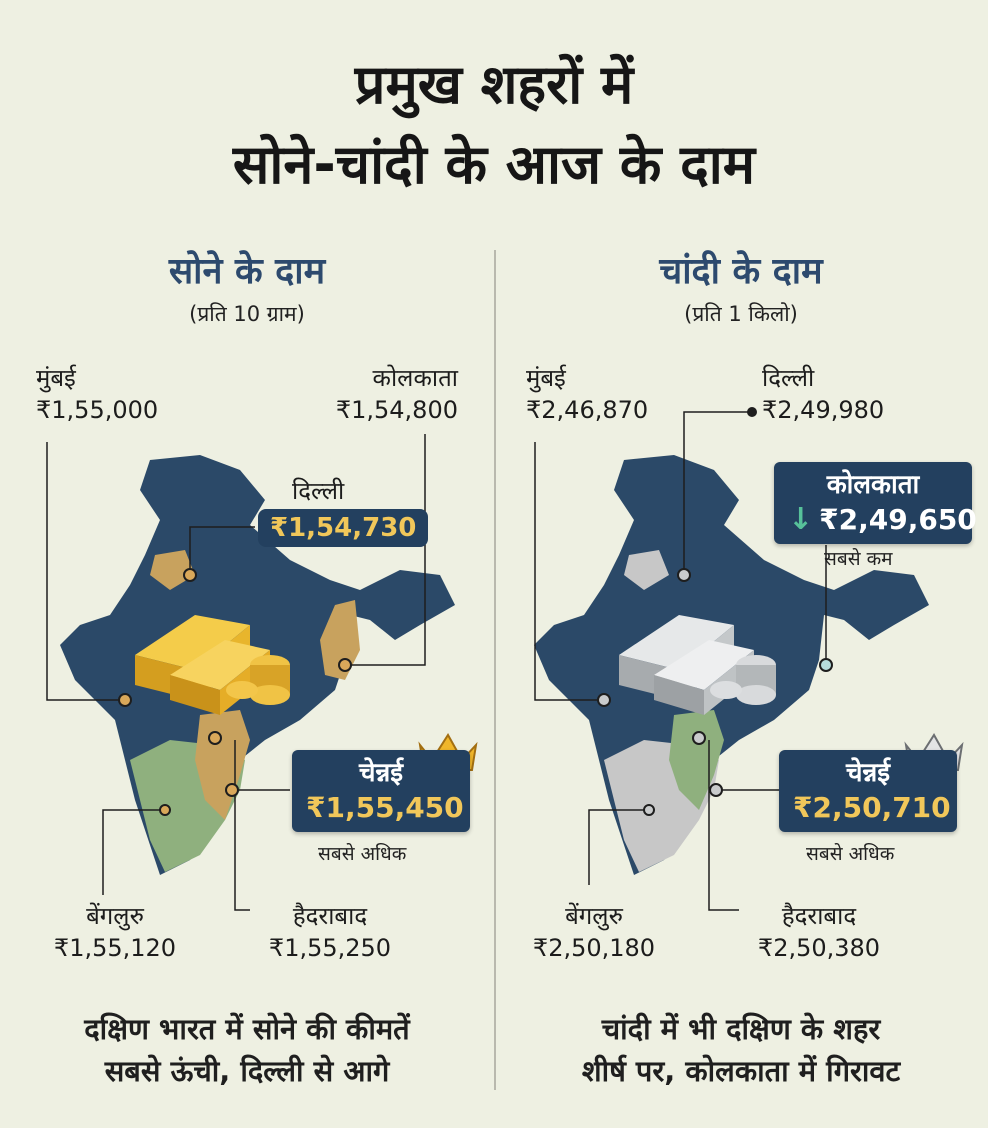  I want to click on hyderabad-region, so click(696, 760).